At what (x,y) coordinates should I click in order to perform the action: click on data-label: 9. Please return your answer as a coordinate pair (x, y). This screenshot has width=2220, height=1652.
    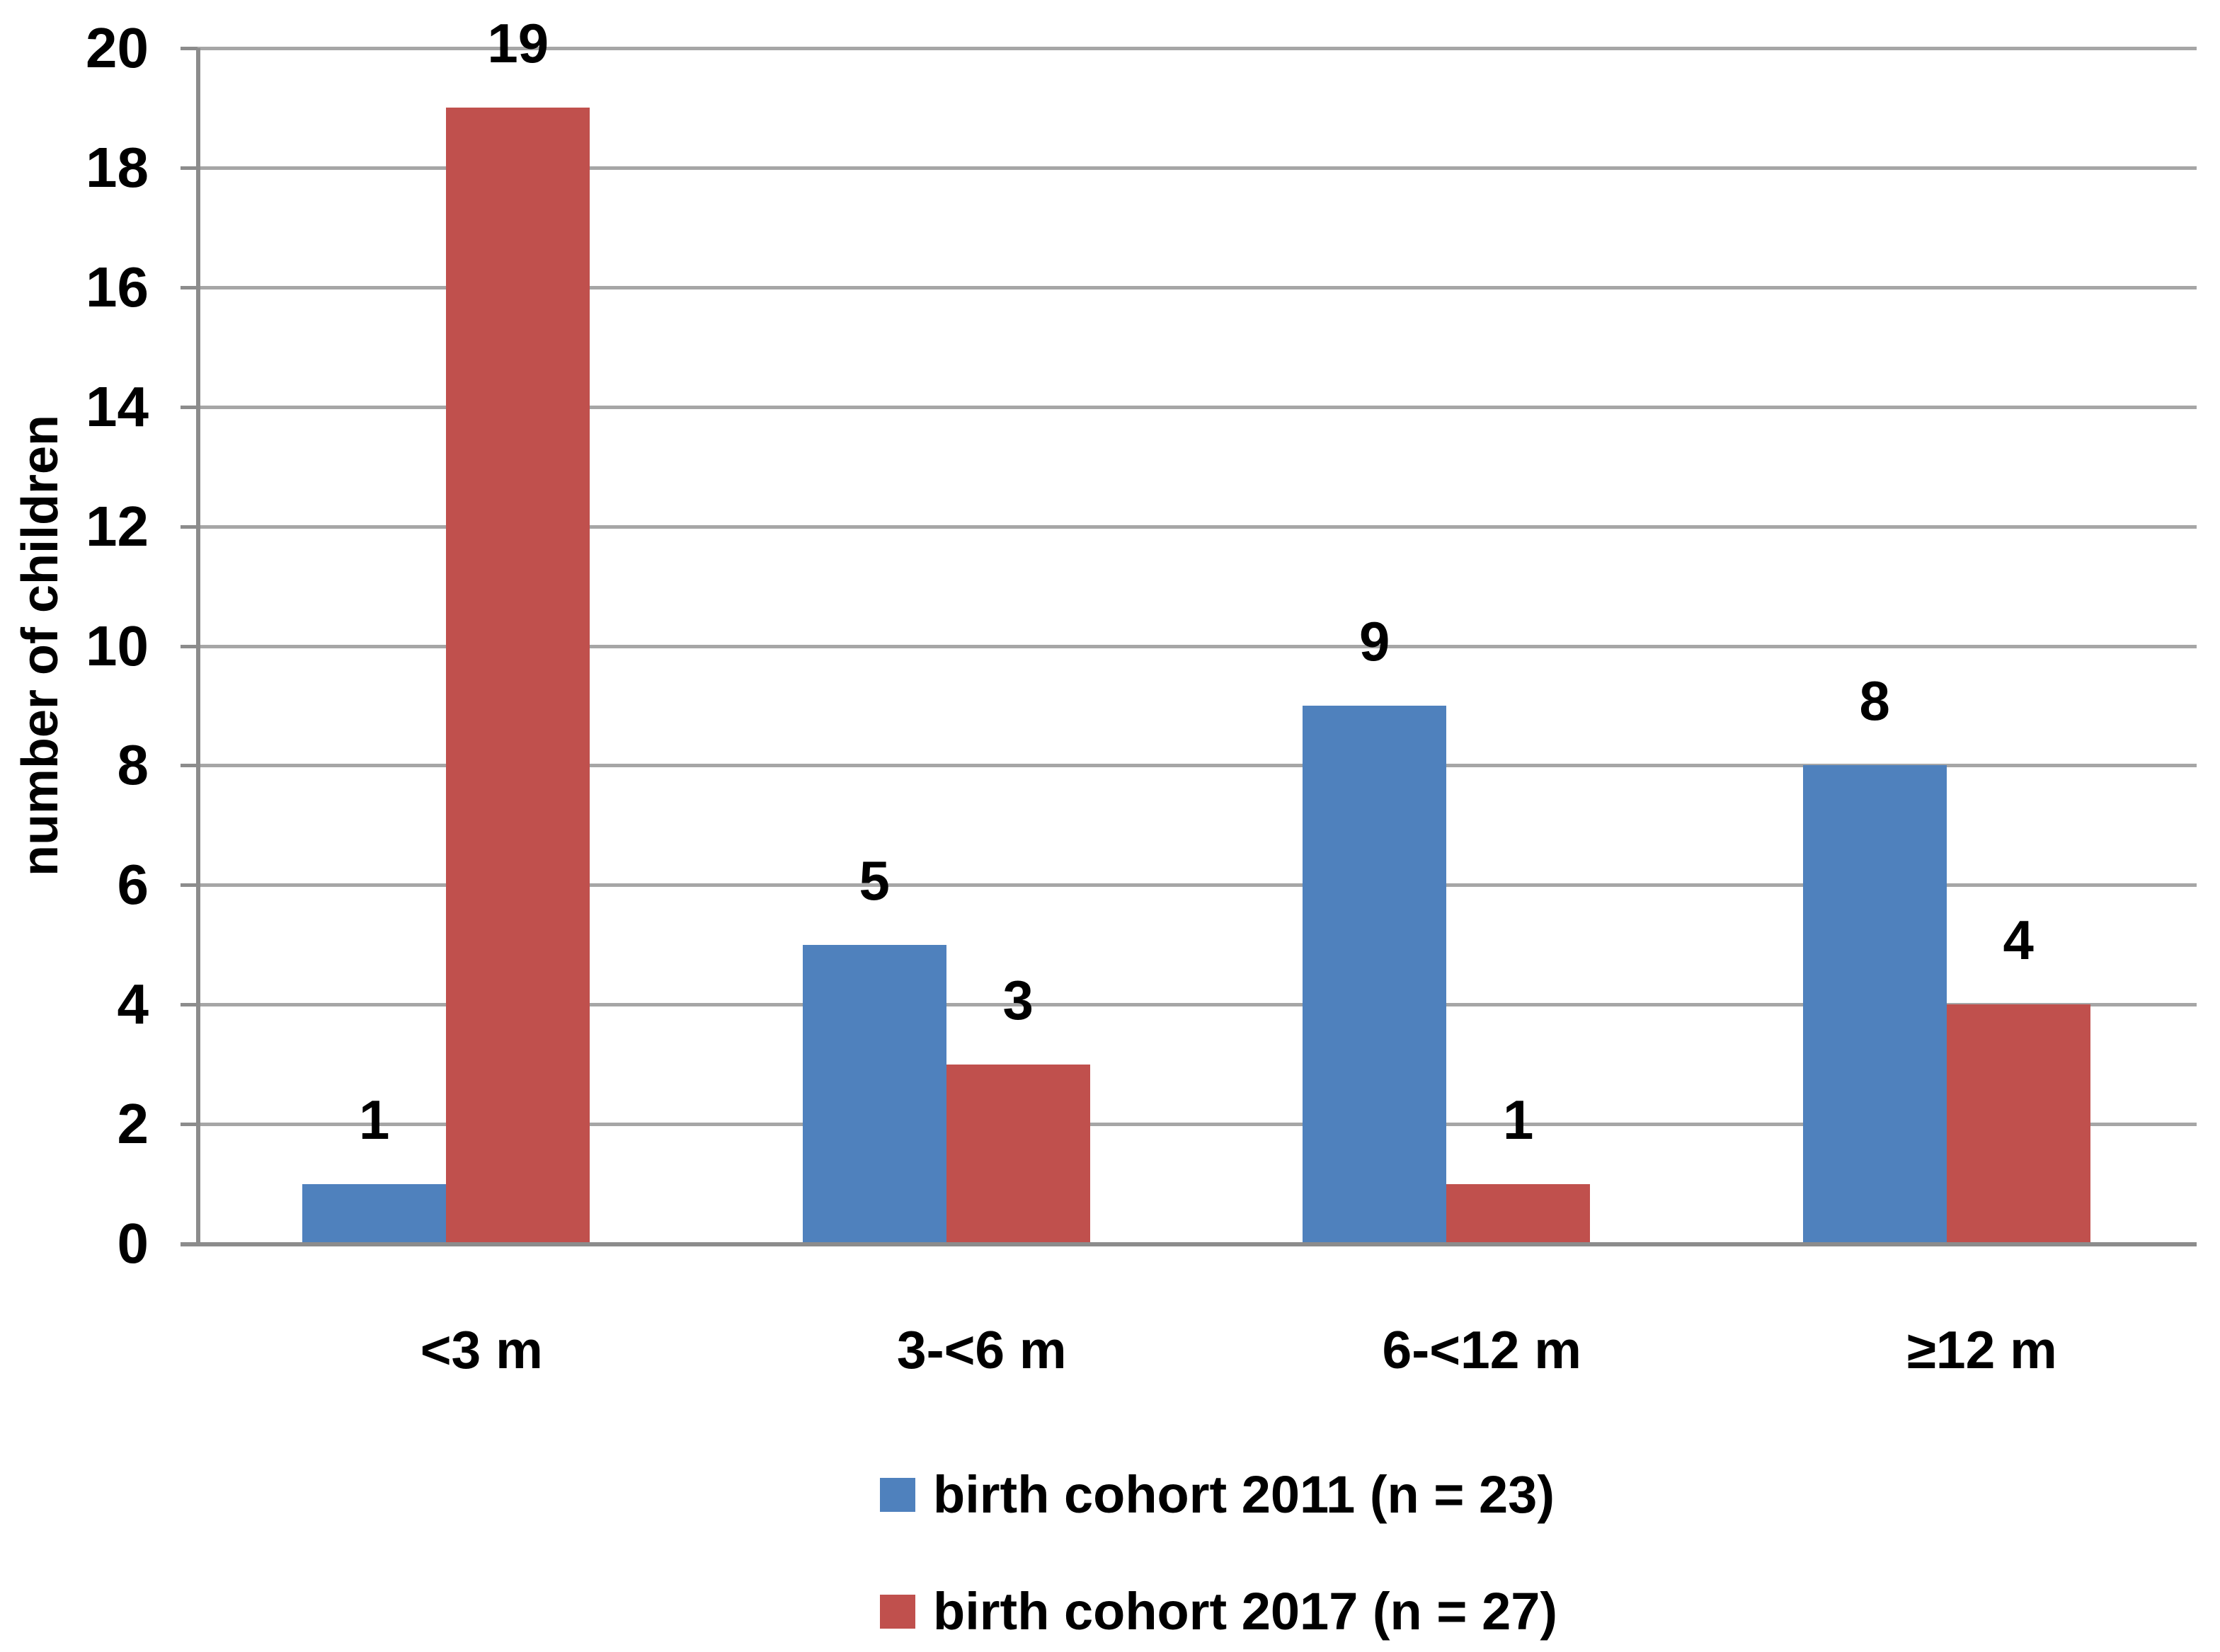
    Looking at the image, I should click on (1374, 640).